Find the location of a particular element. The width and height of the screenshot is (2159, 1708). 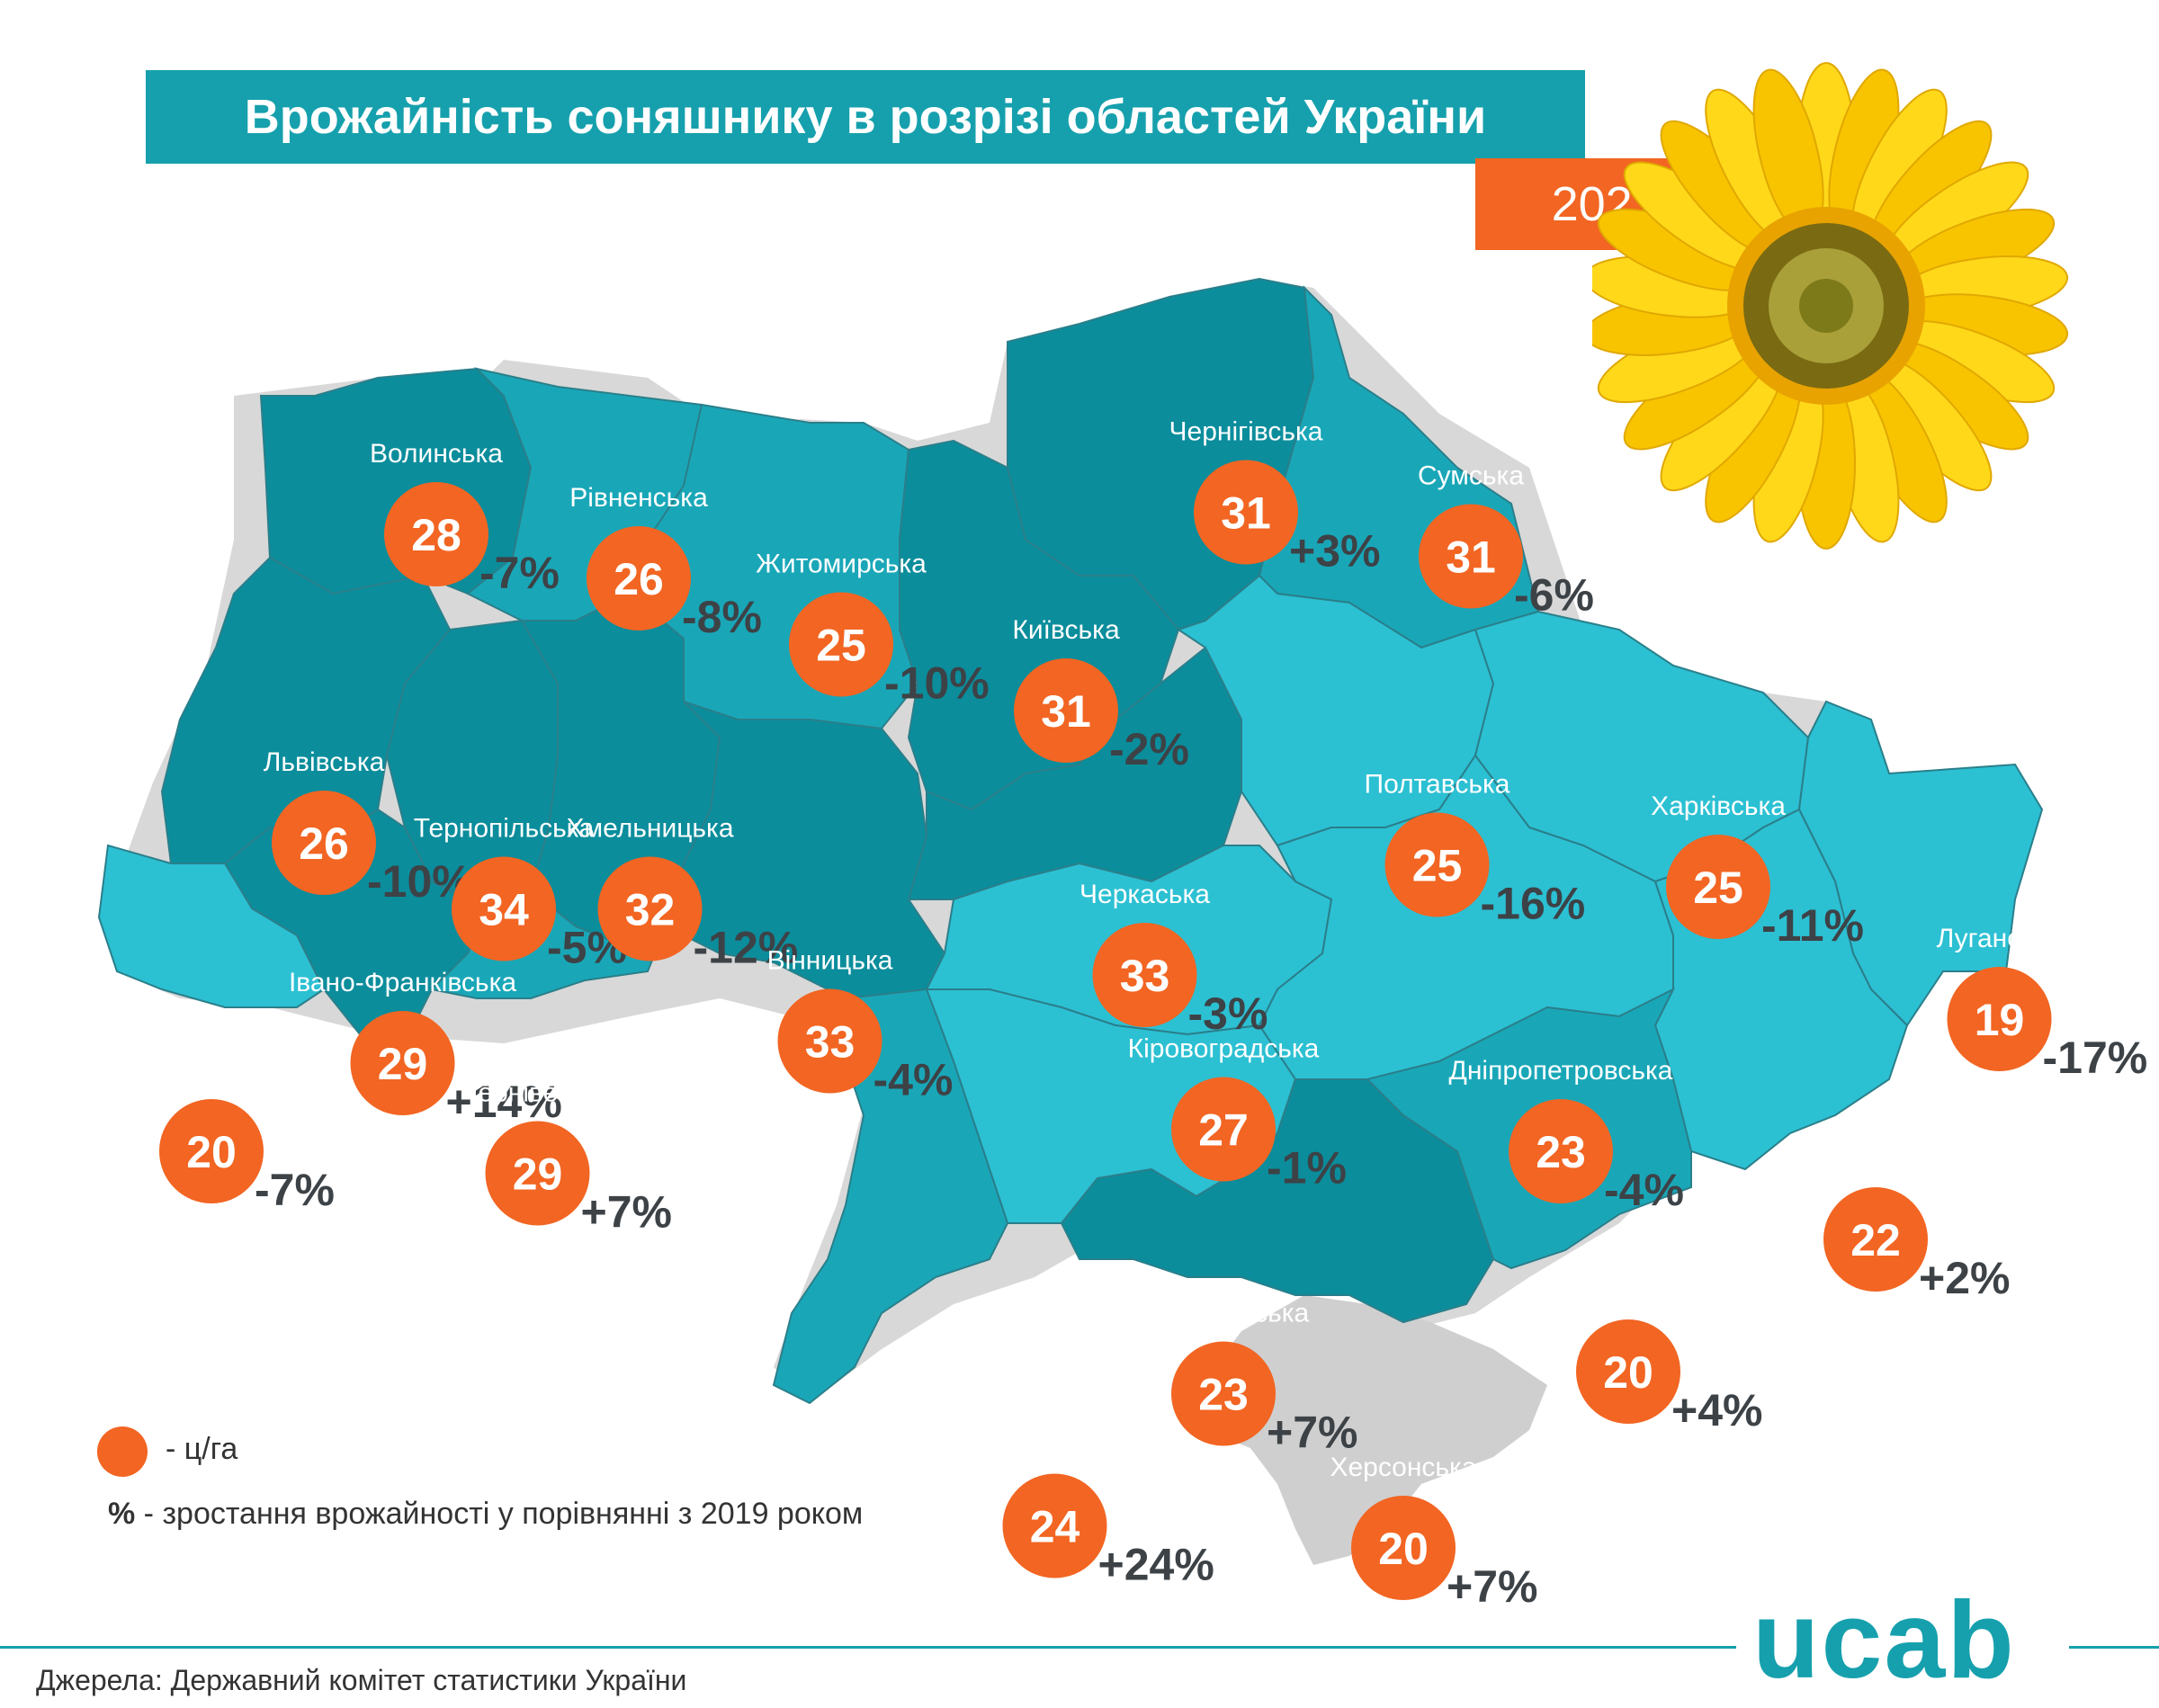

yield-marker-khersonska is located at coordinates (1403, 1548).